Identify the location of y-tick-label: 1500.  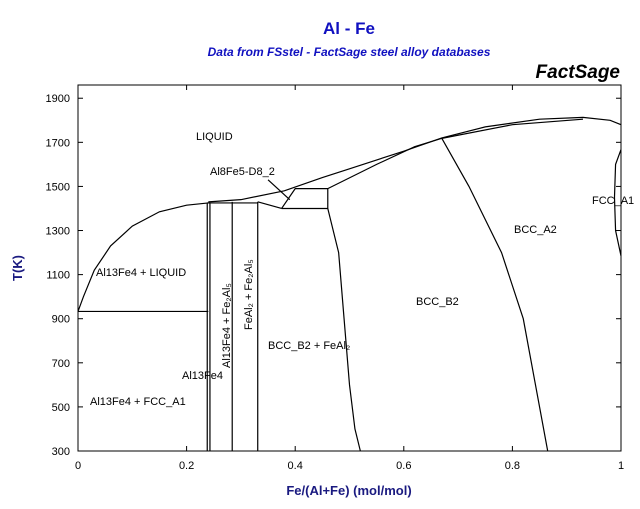
(58, 187).